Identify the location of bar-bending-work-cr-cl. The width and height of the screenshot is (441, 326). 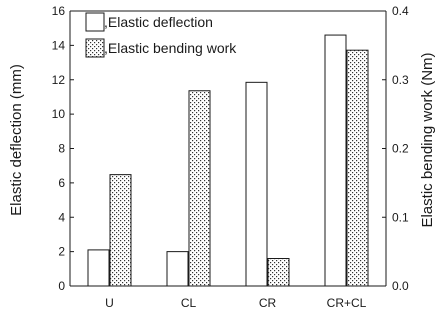
(357, 168).